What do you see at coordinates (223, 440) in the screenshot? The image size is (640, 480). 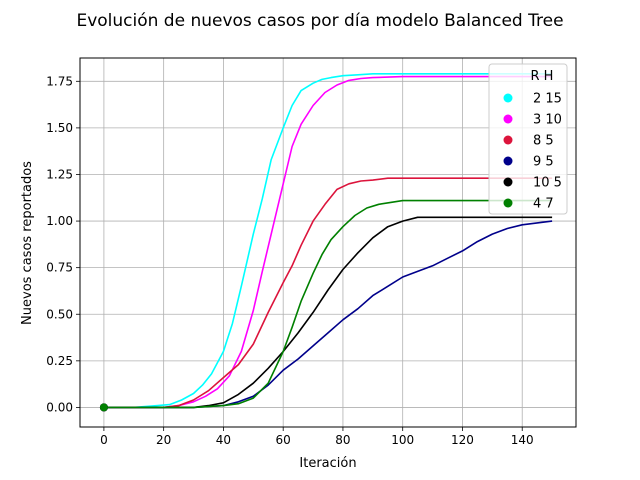 I see `x-tick-label: 40` at bounding box center [223, 440].